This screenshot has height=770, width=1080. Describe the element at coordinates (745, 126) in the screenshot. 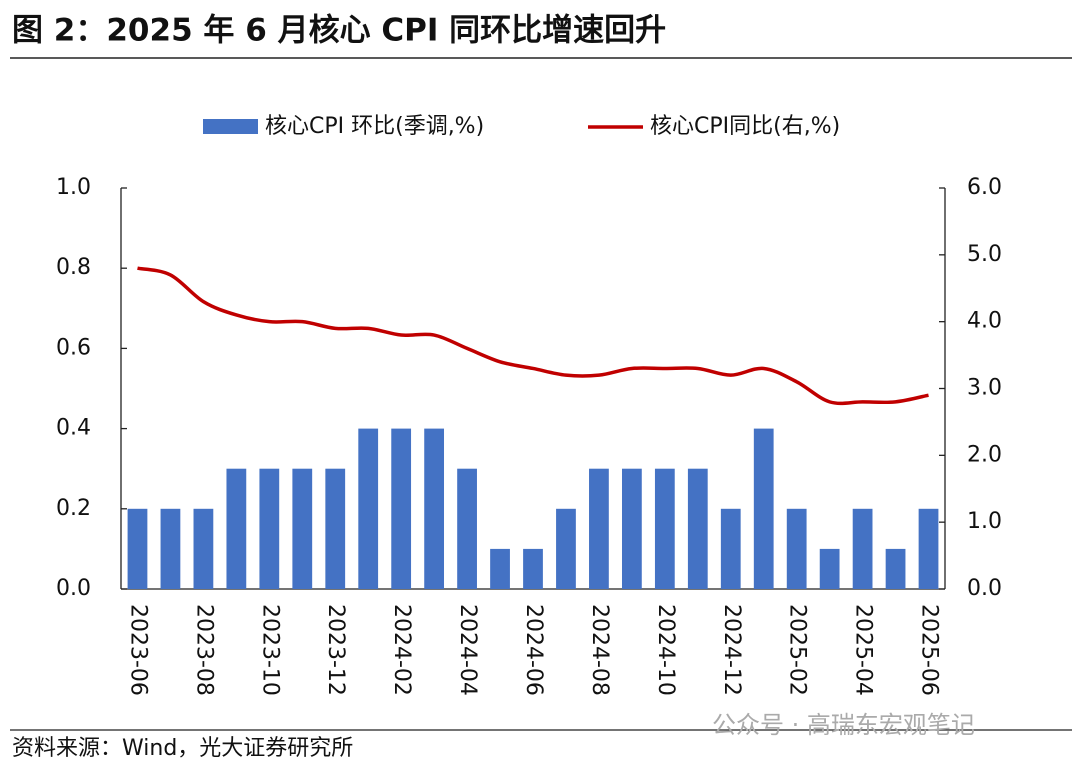

I see `legend-label: 核心CPI同比(右,%)` at that location.